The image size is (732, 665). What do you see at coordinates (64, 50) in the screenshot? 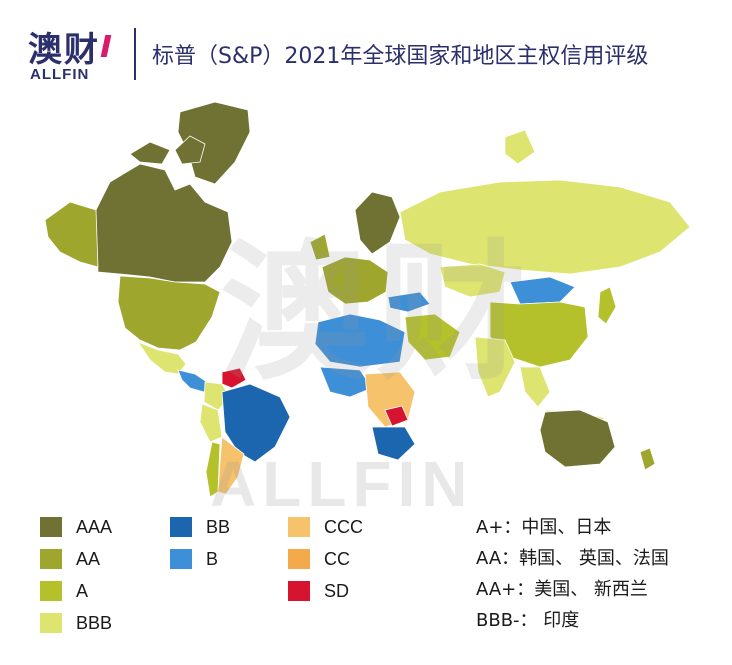
I see `logo-text: 澳财` at bounding box center [64, 50].